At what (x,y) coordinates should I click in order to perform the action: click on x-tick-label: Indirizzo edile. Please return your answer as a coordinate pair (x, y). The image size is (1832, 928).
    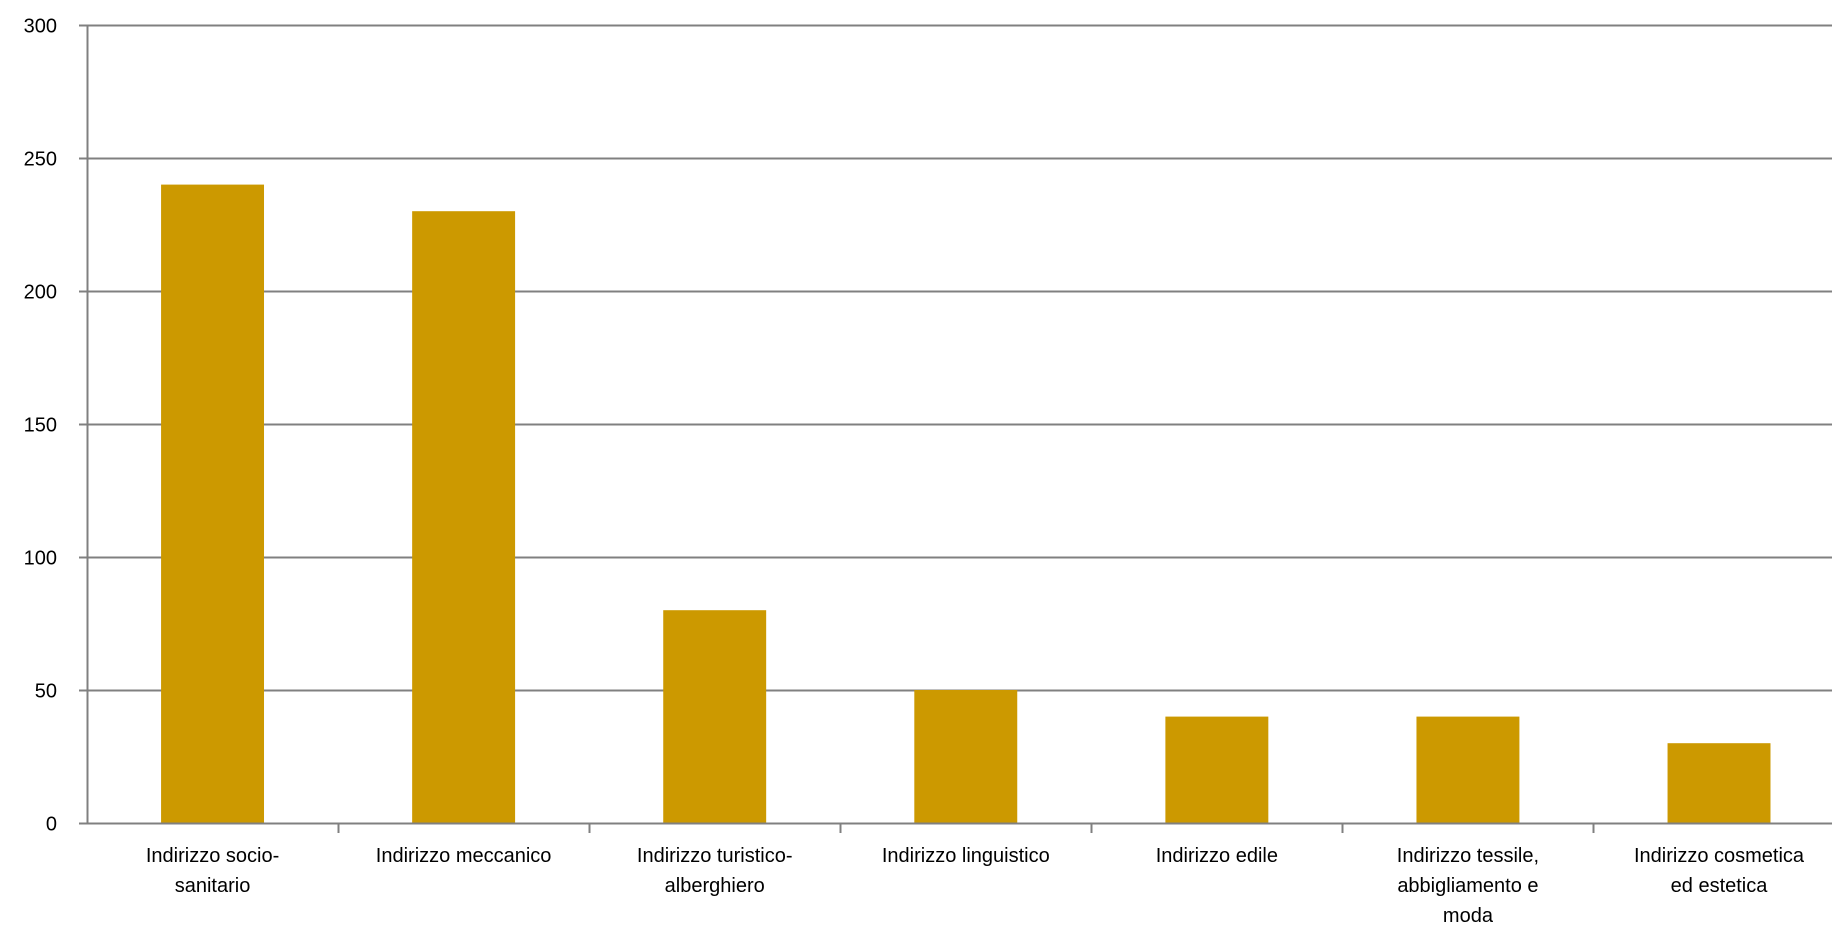
    Looking at the image, I should click on (1217, 856).